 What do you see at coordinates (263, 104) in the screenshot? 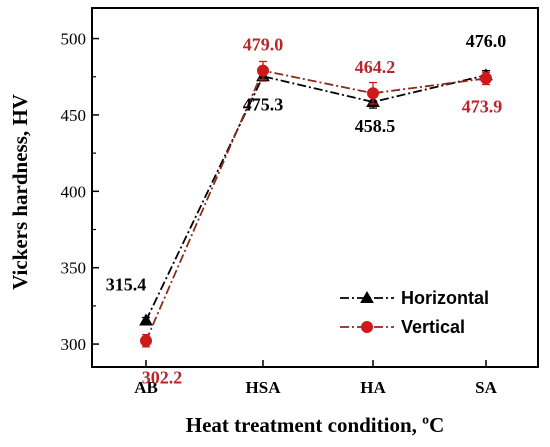
I see `data-label-horizontal: 475.3` at bounding box center [263, 104].